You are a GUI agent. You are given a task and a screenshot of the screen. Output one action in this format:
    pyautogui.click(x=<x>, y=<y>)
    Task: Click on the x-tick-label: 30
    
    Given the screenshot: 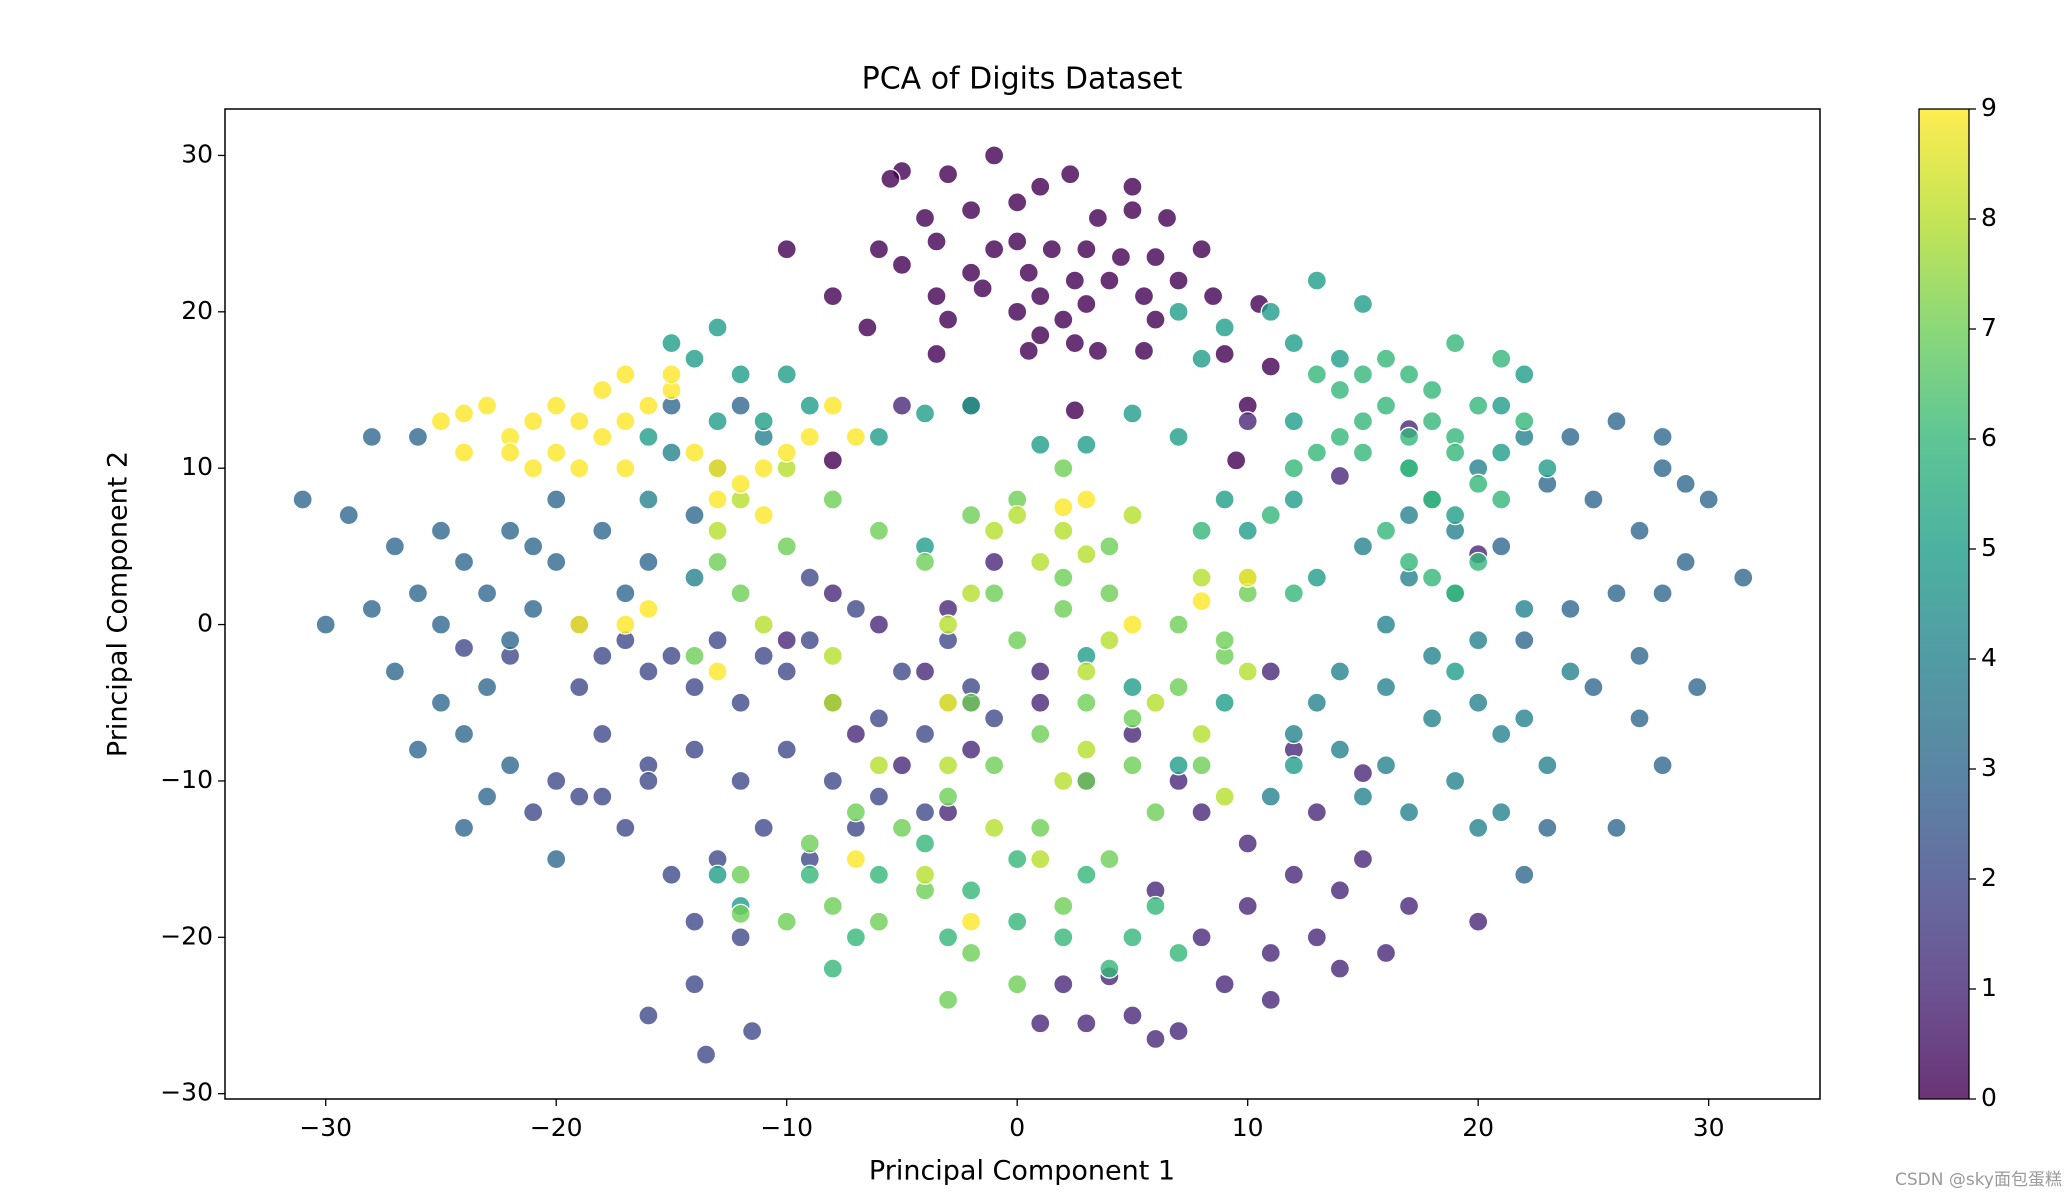 What is the action you would take?
    pyautogui.click(x=1709, y=1127)
    